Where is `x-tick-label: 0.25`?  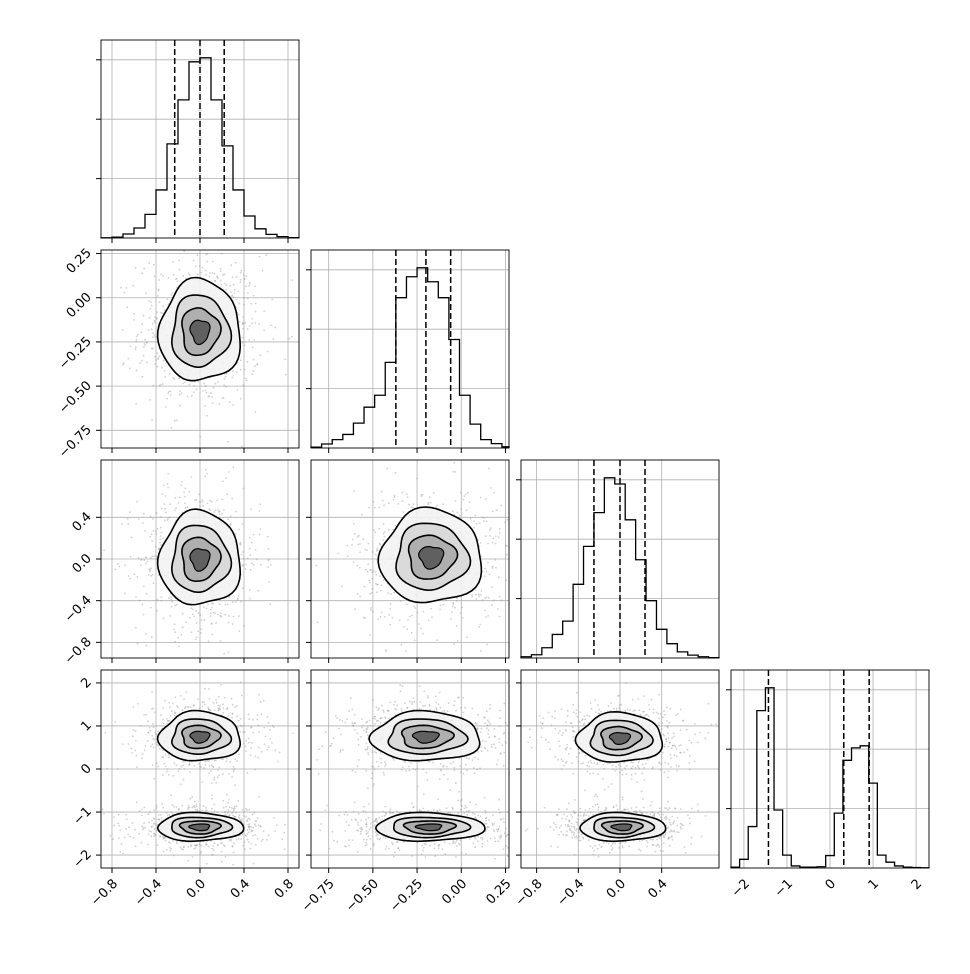
x-tick-label: 0.25 is located at coordinates (498, 891).